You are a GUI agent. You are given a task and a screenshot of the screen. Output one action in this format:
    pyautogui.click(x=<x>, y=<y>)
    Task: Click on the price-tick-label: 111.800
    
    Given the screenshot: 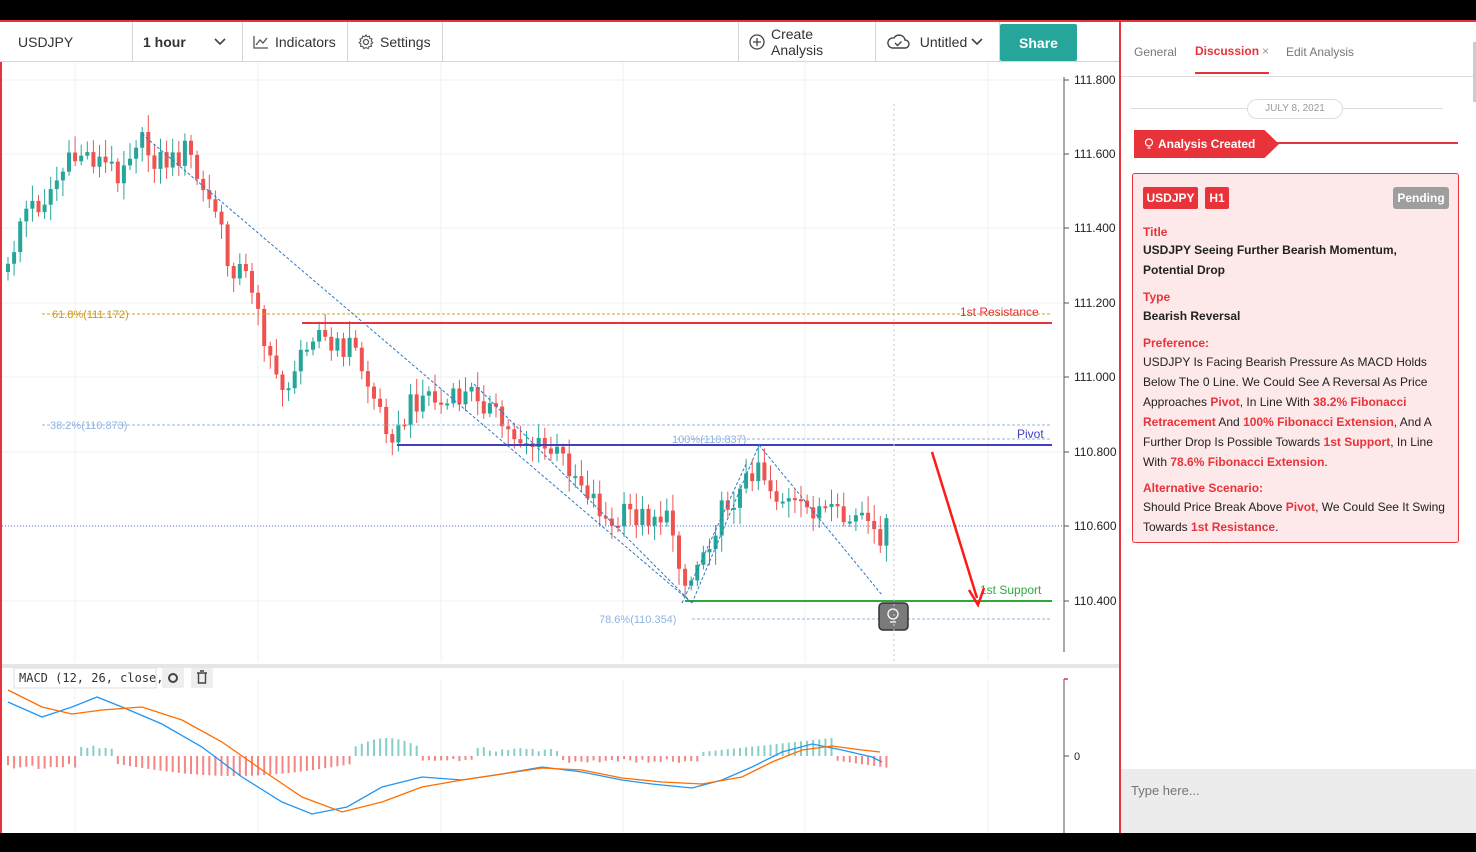 What is the action you would take?
    pyautogui.click(x=1095, y=80)
    